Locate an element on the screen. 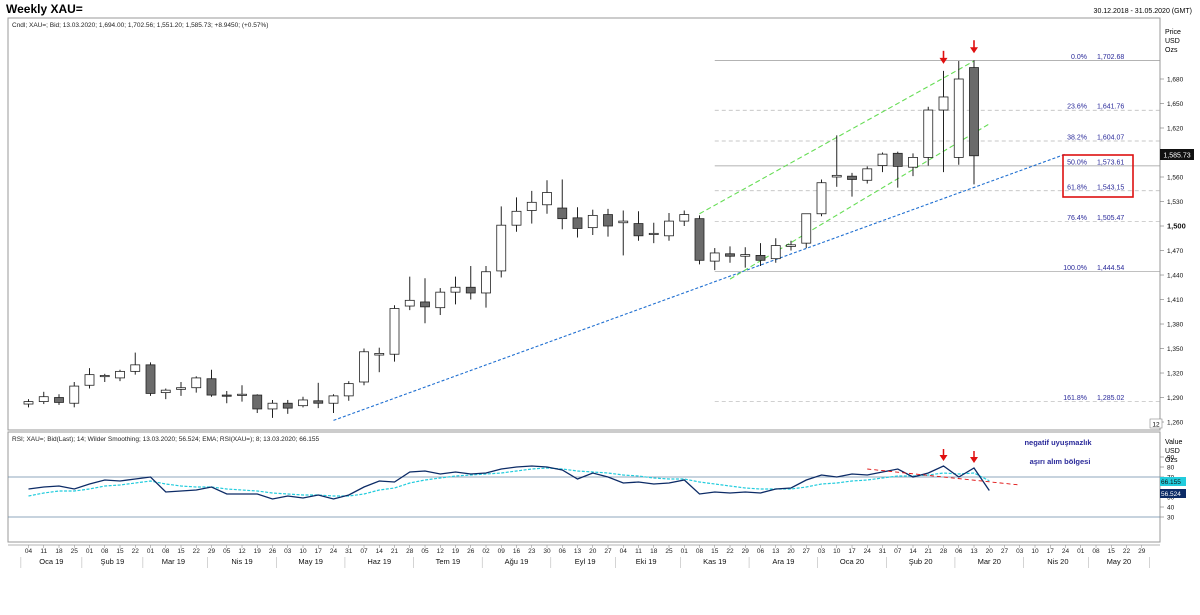 The width and height of the screenshot is (1200, 615). rsi-line is located at coordinates (509, 482).